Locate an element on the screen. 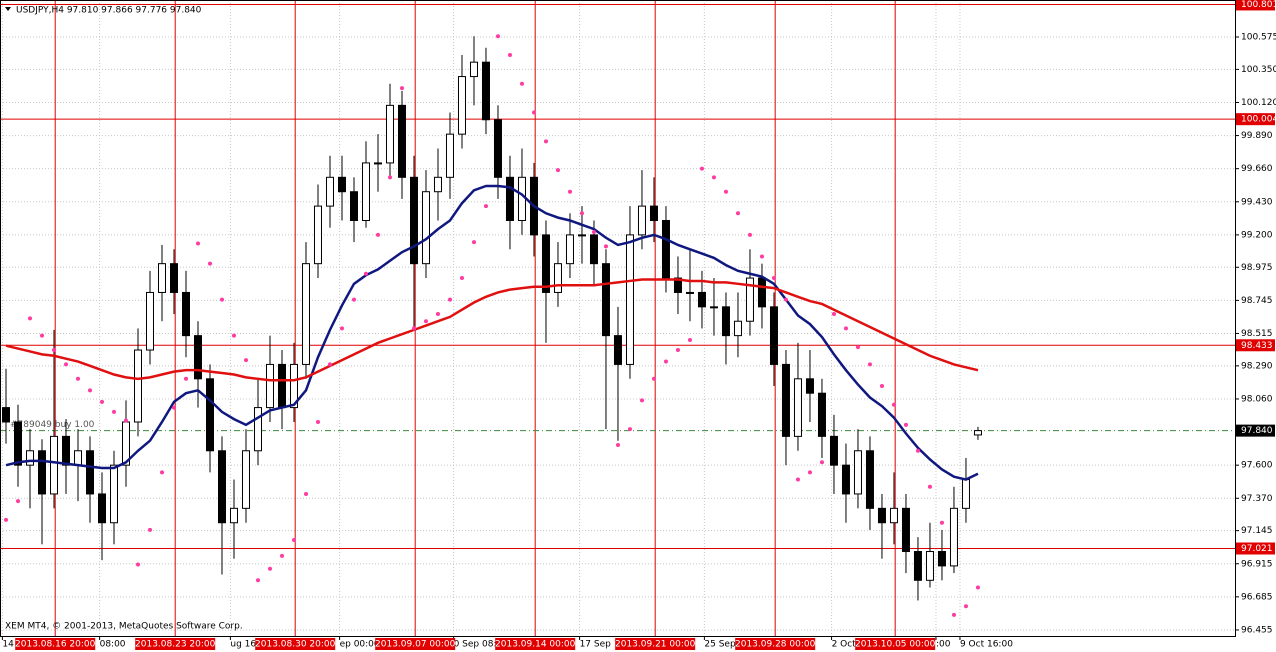  y-tick-label: 99.660 is located at coordinates (1257, 169).